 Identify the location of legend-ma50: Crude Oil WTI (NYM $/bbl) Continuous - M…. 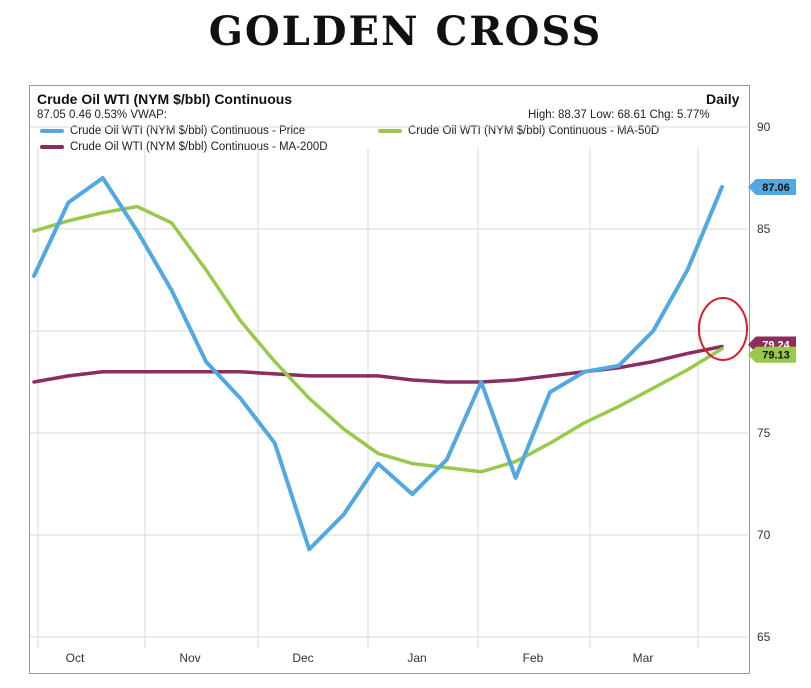
(518, 131).